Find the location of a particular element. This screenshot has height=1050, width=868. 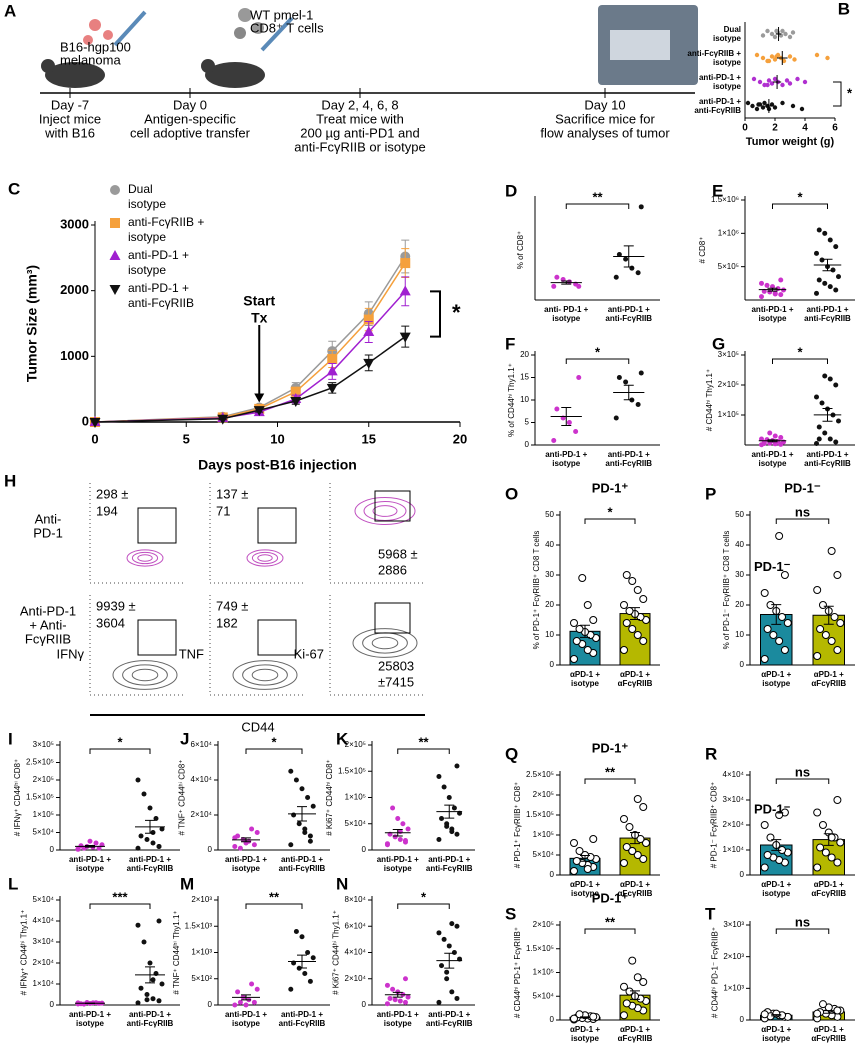

x-axis-label: Tumor weight (g) is located at coordinates (790, 142).